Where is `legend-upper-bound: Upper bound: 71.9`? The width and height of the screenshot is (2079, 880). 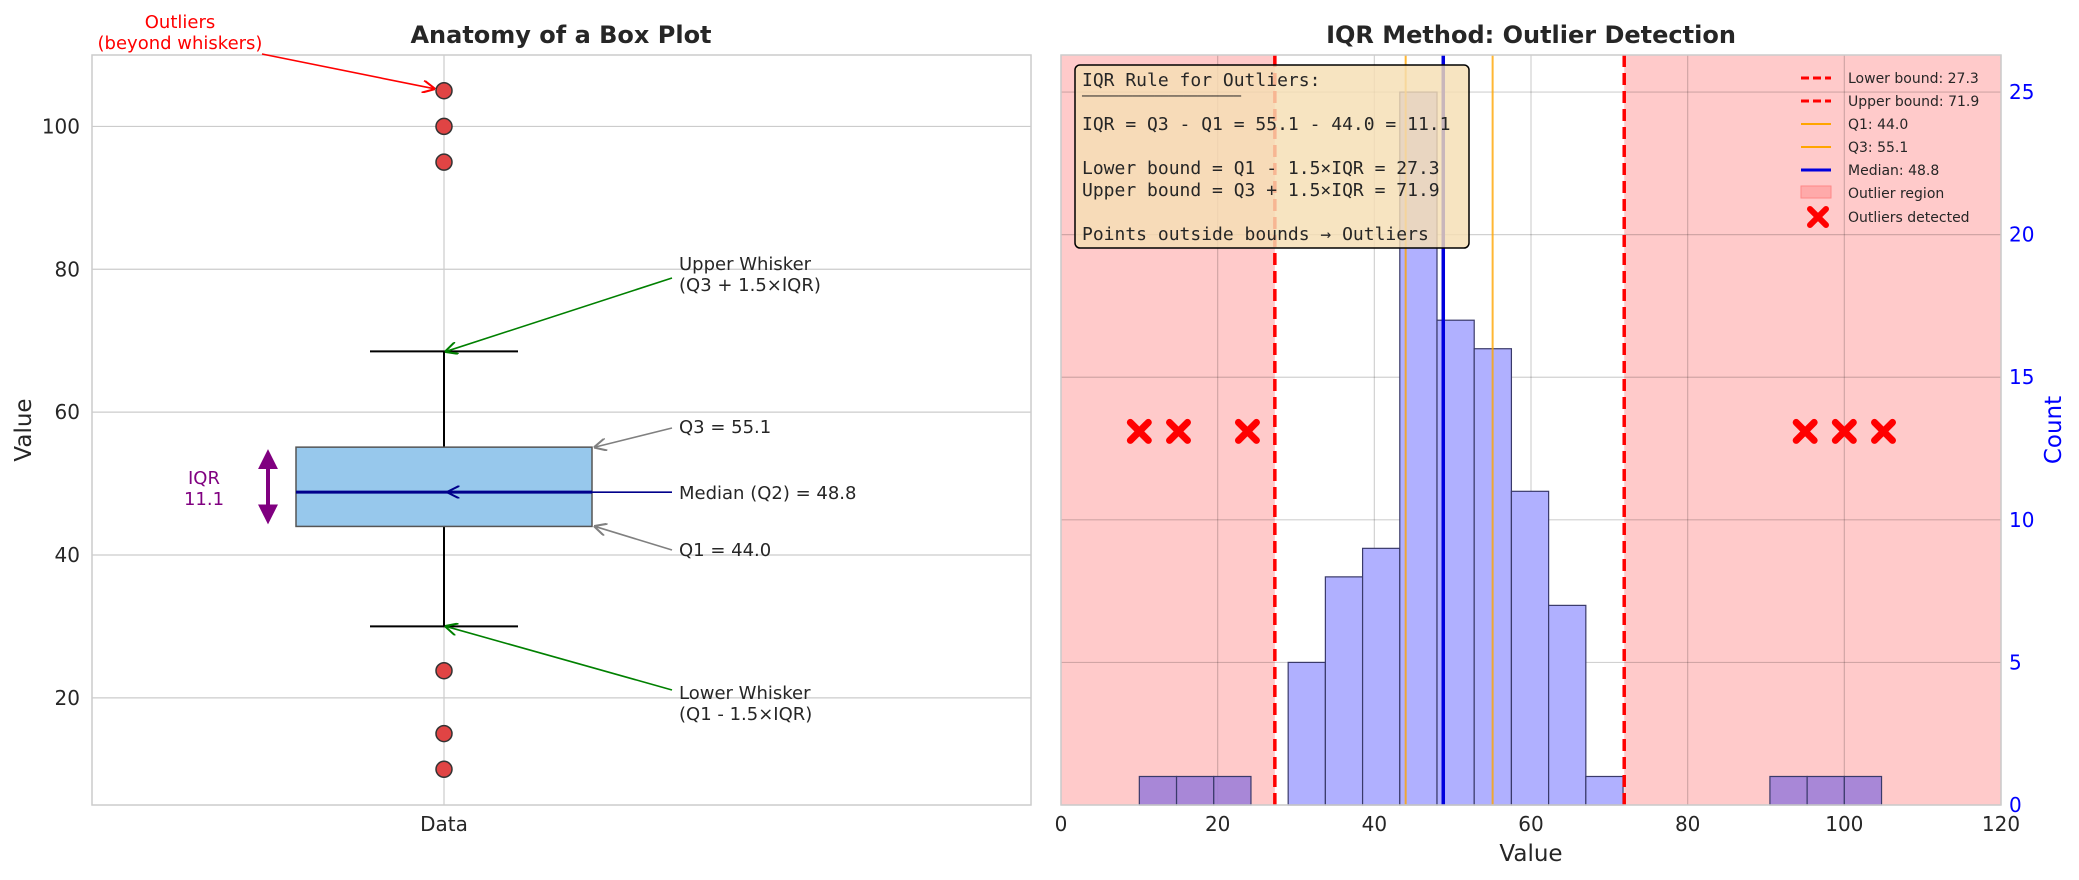 legend-upper-bound: Upper bound: 71.9 is located at coordinates (1890, 102).